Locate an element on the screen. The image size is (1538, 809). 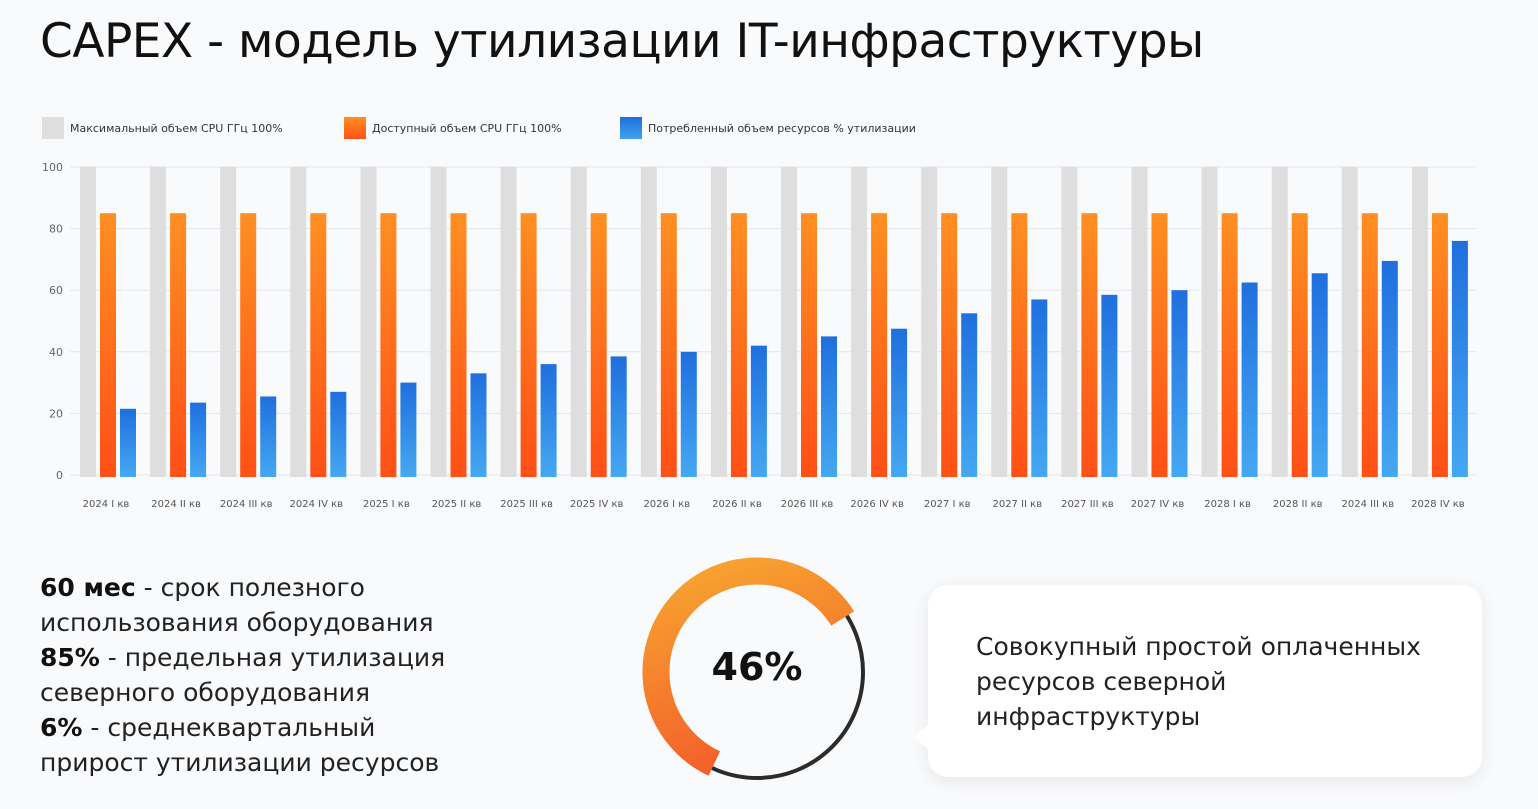
legend-item-consumed: Потребленный объем ресурсов % утилизации is located at coordinates (768, 128).